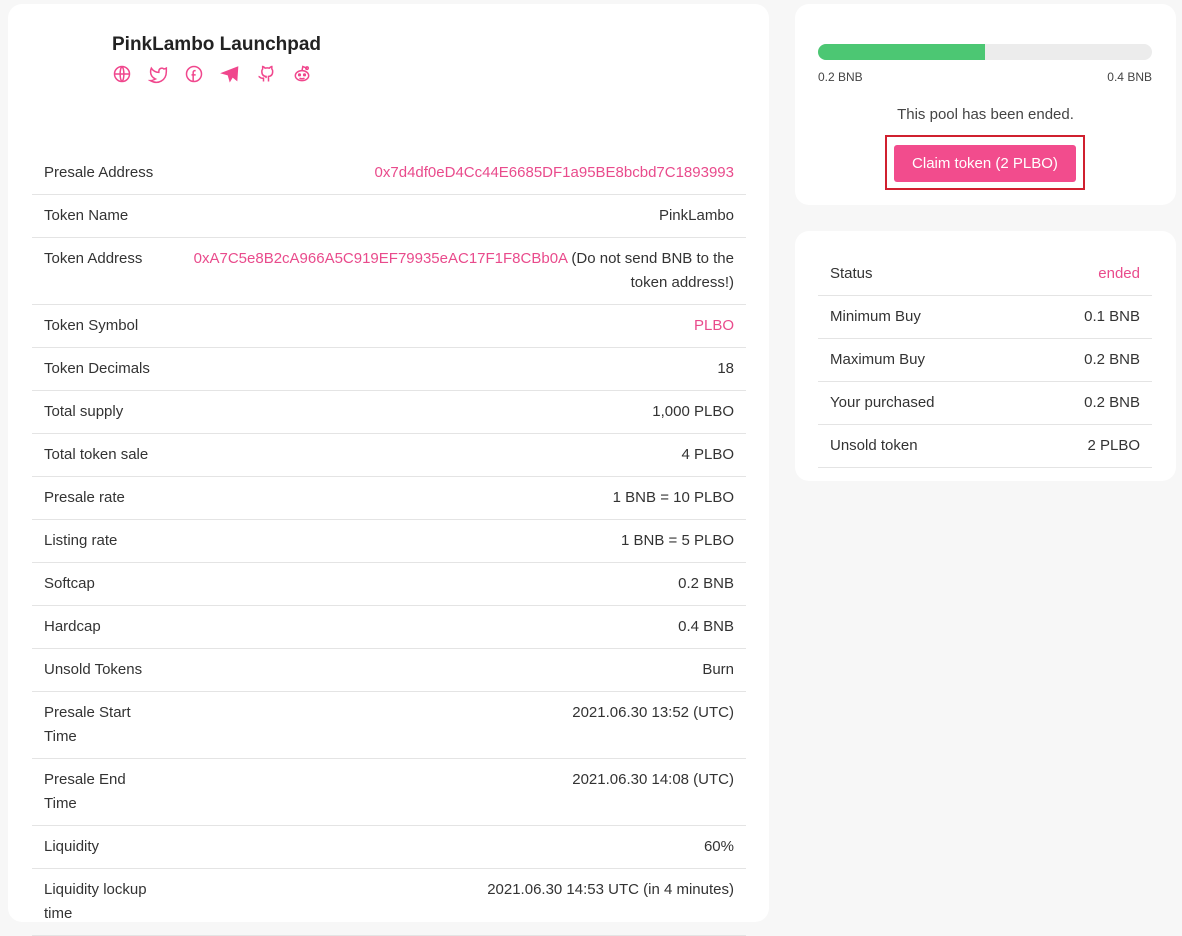  I want to click on twitter-icon, so click(157, 74).